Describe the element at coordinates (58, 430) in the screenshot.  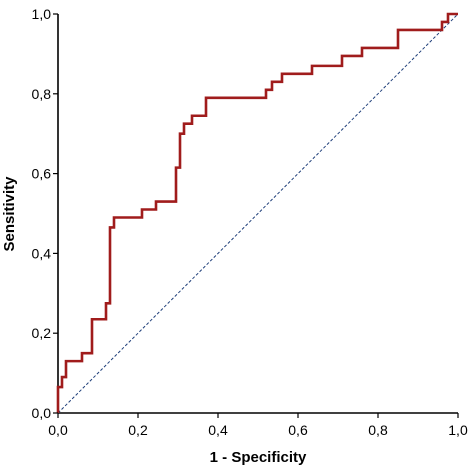
I see `x-tick-label: 0,0` at that location.